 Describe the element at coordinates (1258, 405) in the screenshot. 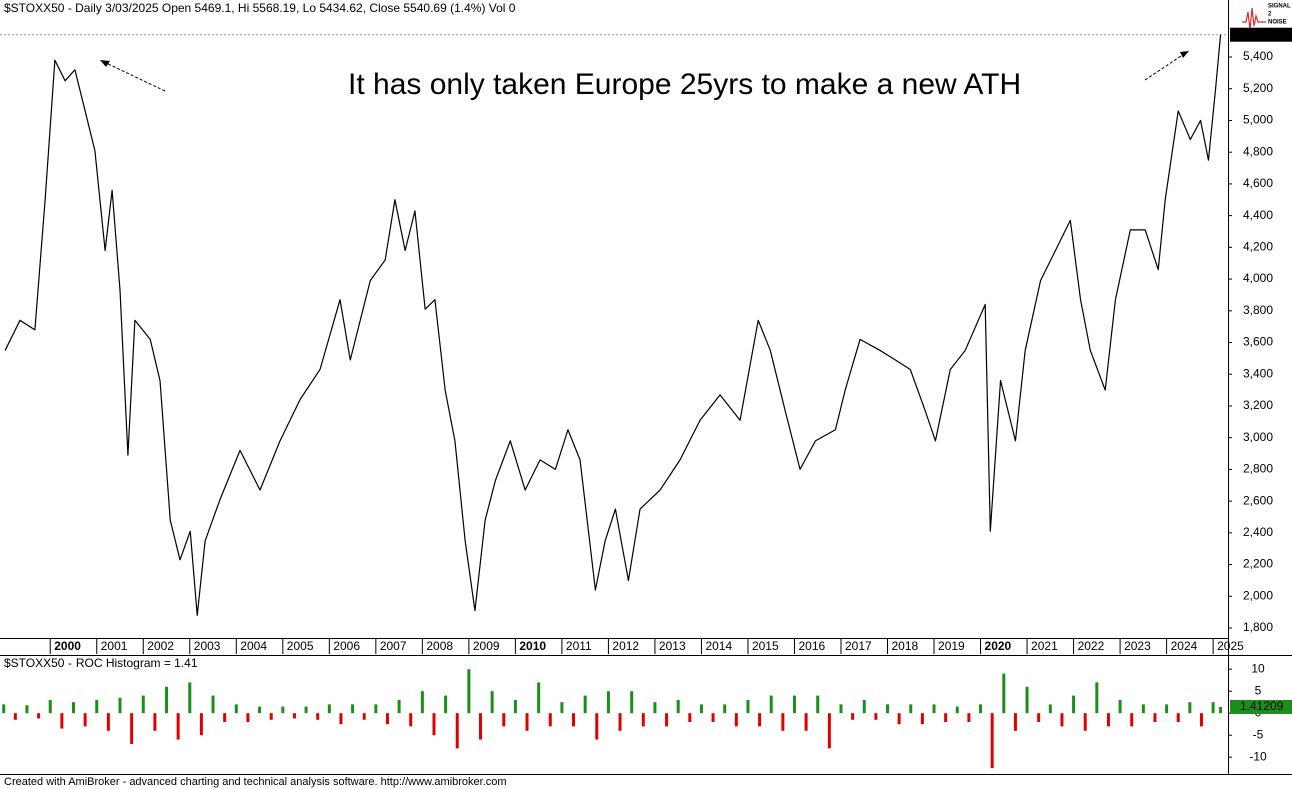

I see `y-tick-label: 3,200` at that location.